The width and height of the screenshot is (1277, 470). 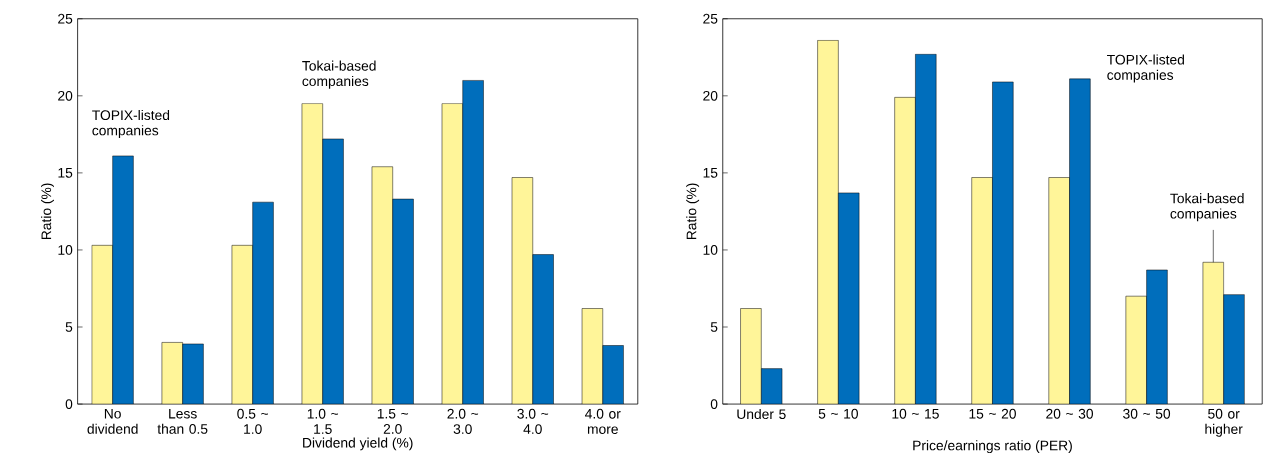 I want to click on x-tick-label: Under 5, so click(x=761, y=413).